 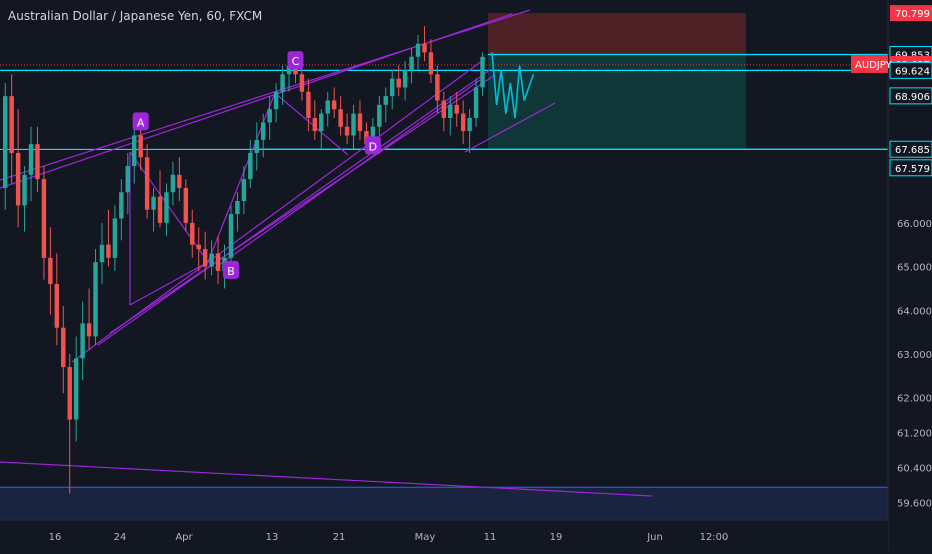 I want to click on stop-zone, so click(x=617, y=34).